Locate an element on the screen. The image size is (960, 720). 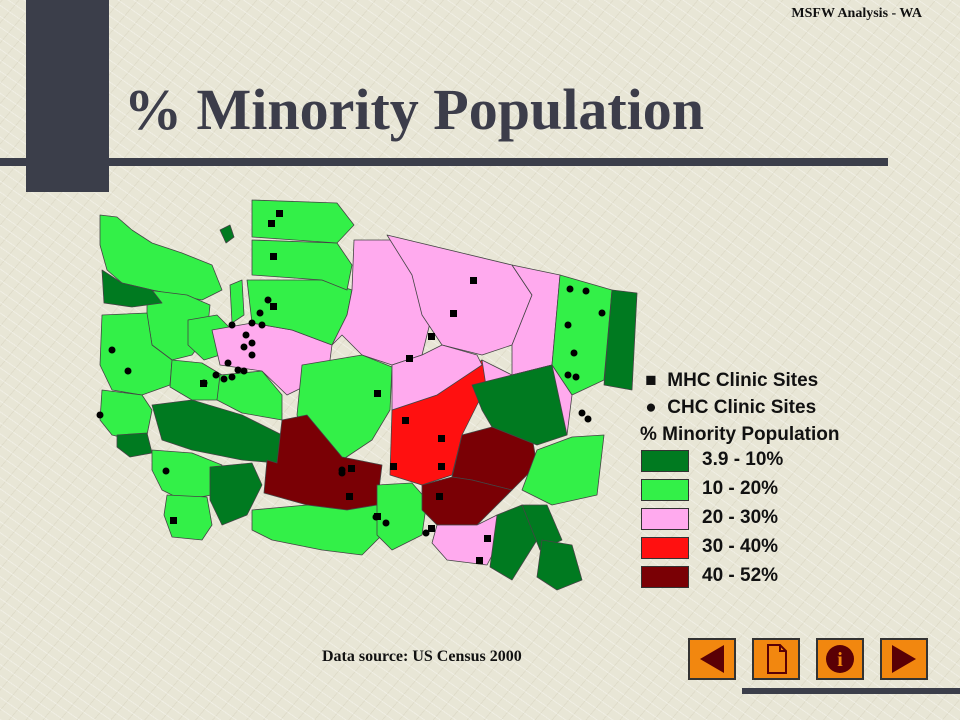
county-douglas is located at coordinates (437, 377).